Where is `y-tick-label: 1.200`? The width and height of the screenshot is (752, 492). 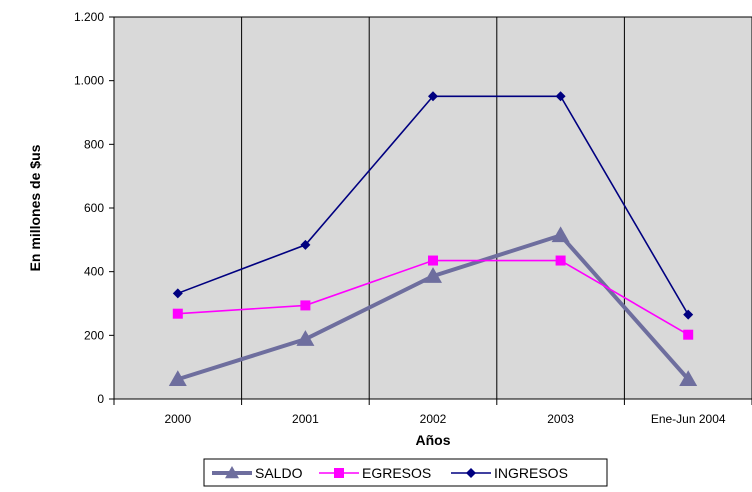
y-tick-label: 1.200 is located at coordinates (89, 17).